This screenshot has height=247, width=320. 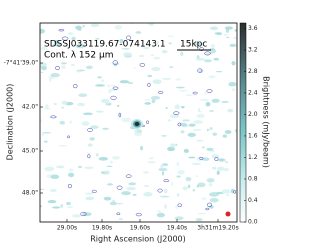 What do you see at coordinates (228, 214) in the screenshot?
I see `beam` at bounding box center [228, 214].